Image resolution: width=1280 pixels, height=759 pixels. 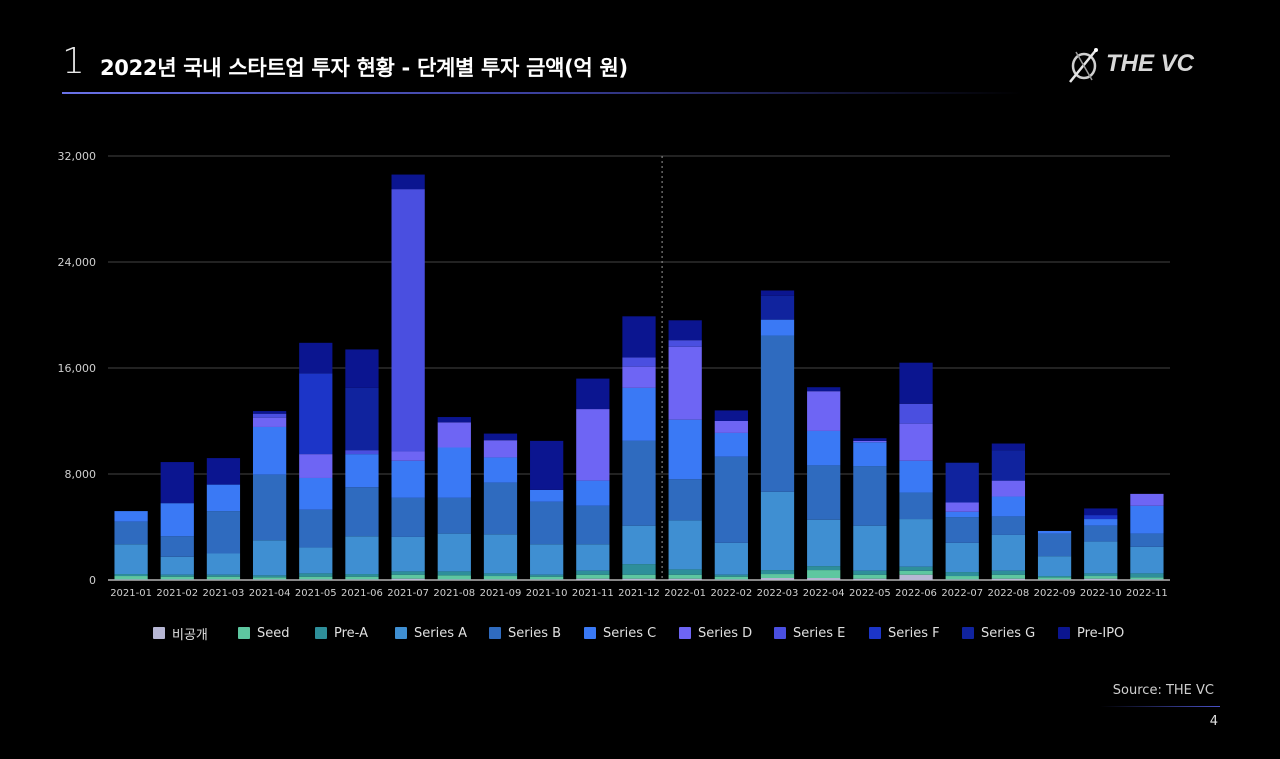 What do you see at coordinates (962, 593) in the screenshot?
I see `x-tick-label: 2022-07` at bounding box center [962, 593].